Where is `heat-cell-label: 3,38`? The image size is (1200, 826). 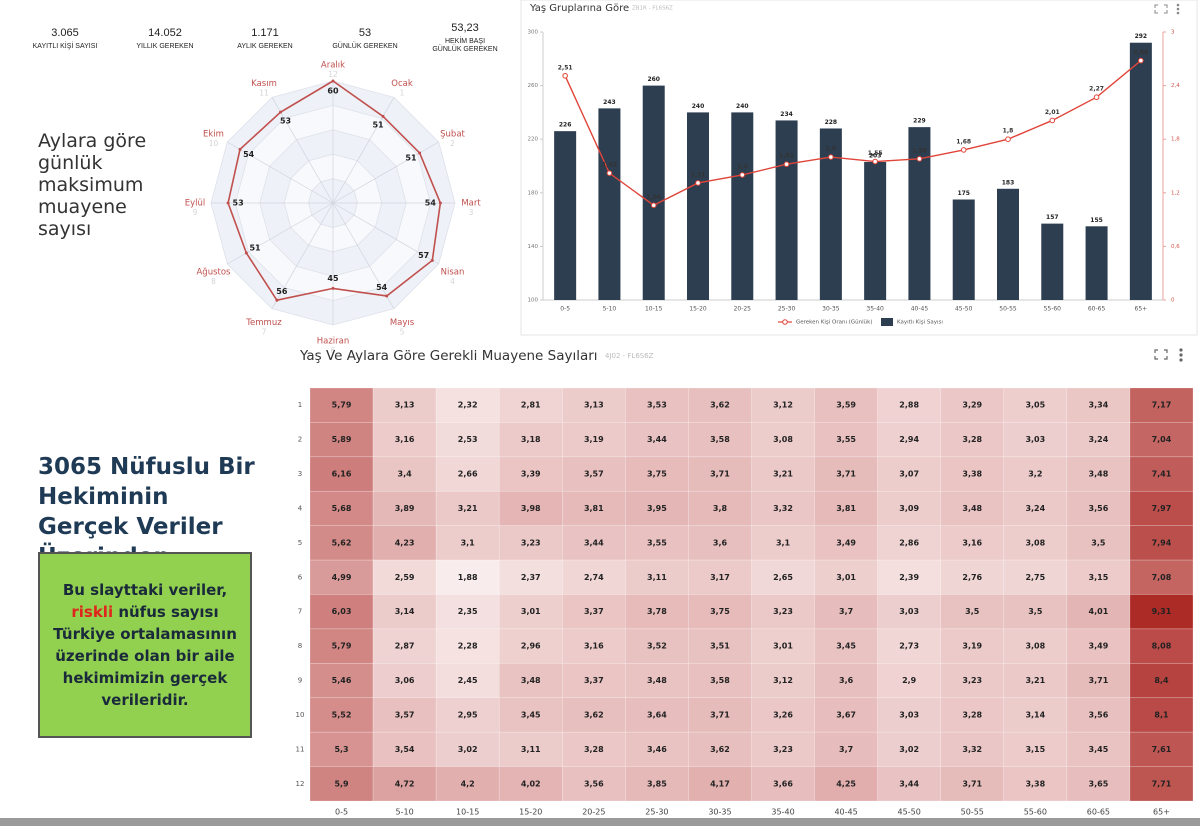
heat-cell-label: 3,38 is located at coordinates (1035, 783).